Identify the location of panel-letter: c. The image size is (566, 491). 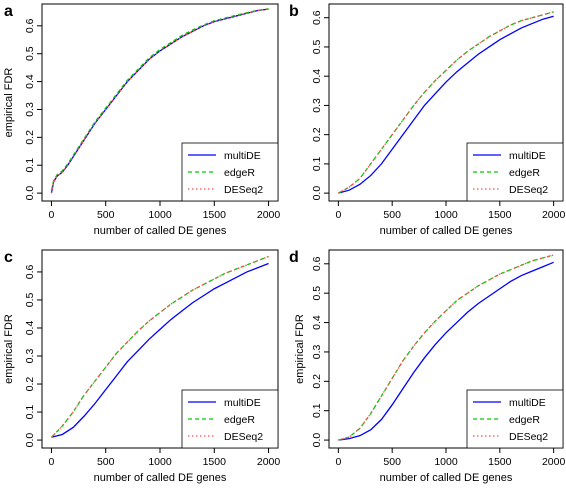
(8, 257).